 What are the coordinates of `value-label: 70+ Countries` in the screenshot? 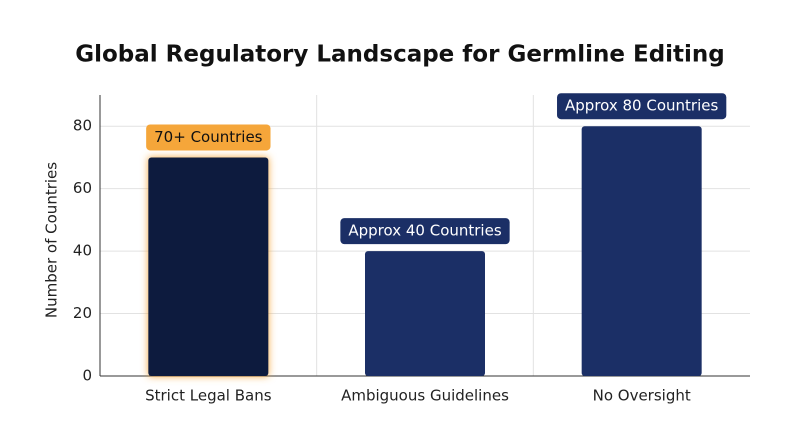 It's located at (208, 137).